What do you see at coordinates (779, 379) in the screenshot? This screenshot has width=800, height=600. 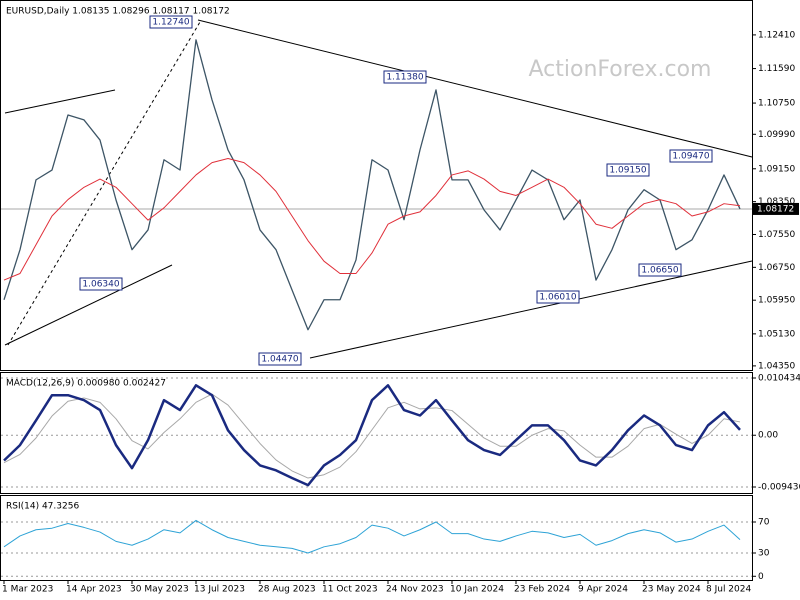 I see `y-tick-label: 0.010434` at bounding box center [779, 379].